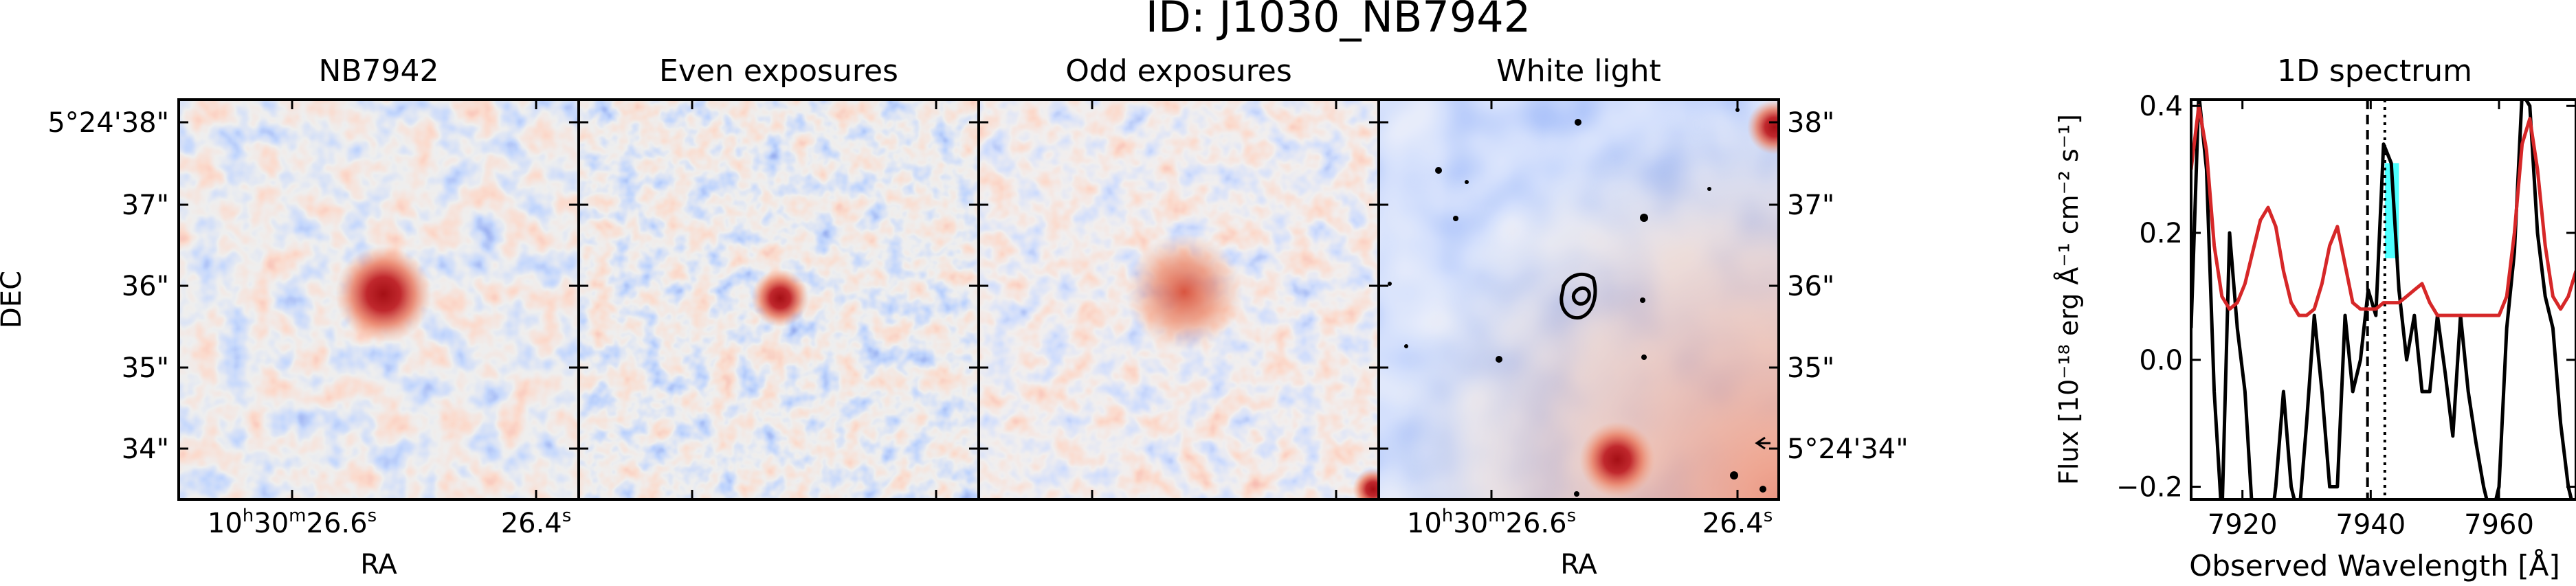 The height and width of the screenshot is (586, 2576). Describe the element at coordinates (1762, 443) in the screenshot. I see `pointer-arrow-icon` at that location.